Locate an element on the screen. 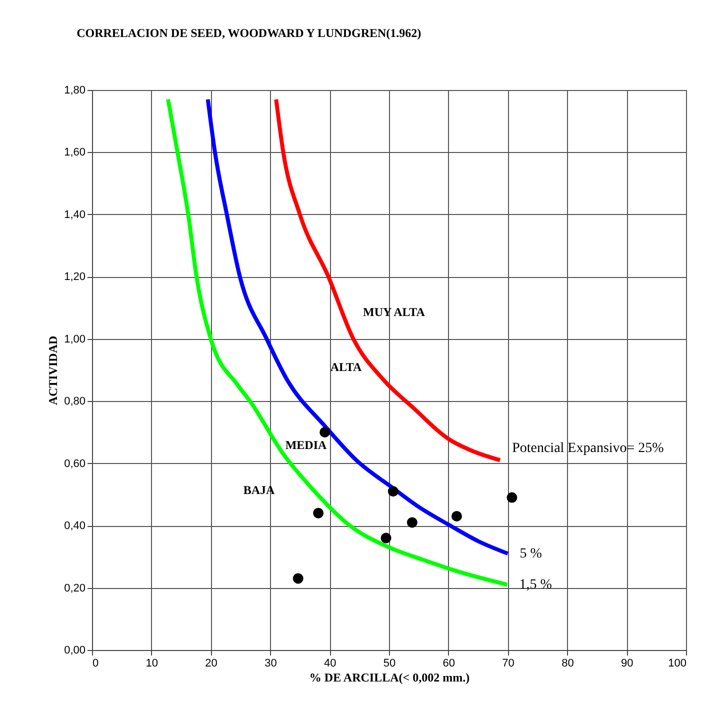 The image size is (705, 713). y-tick-label: 1,80 is located at coordinates (75, 90).